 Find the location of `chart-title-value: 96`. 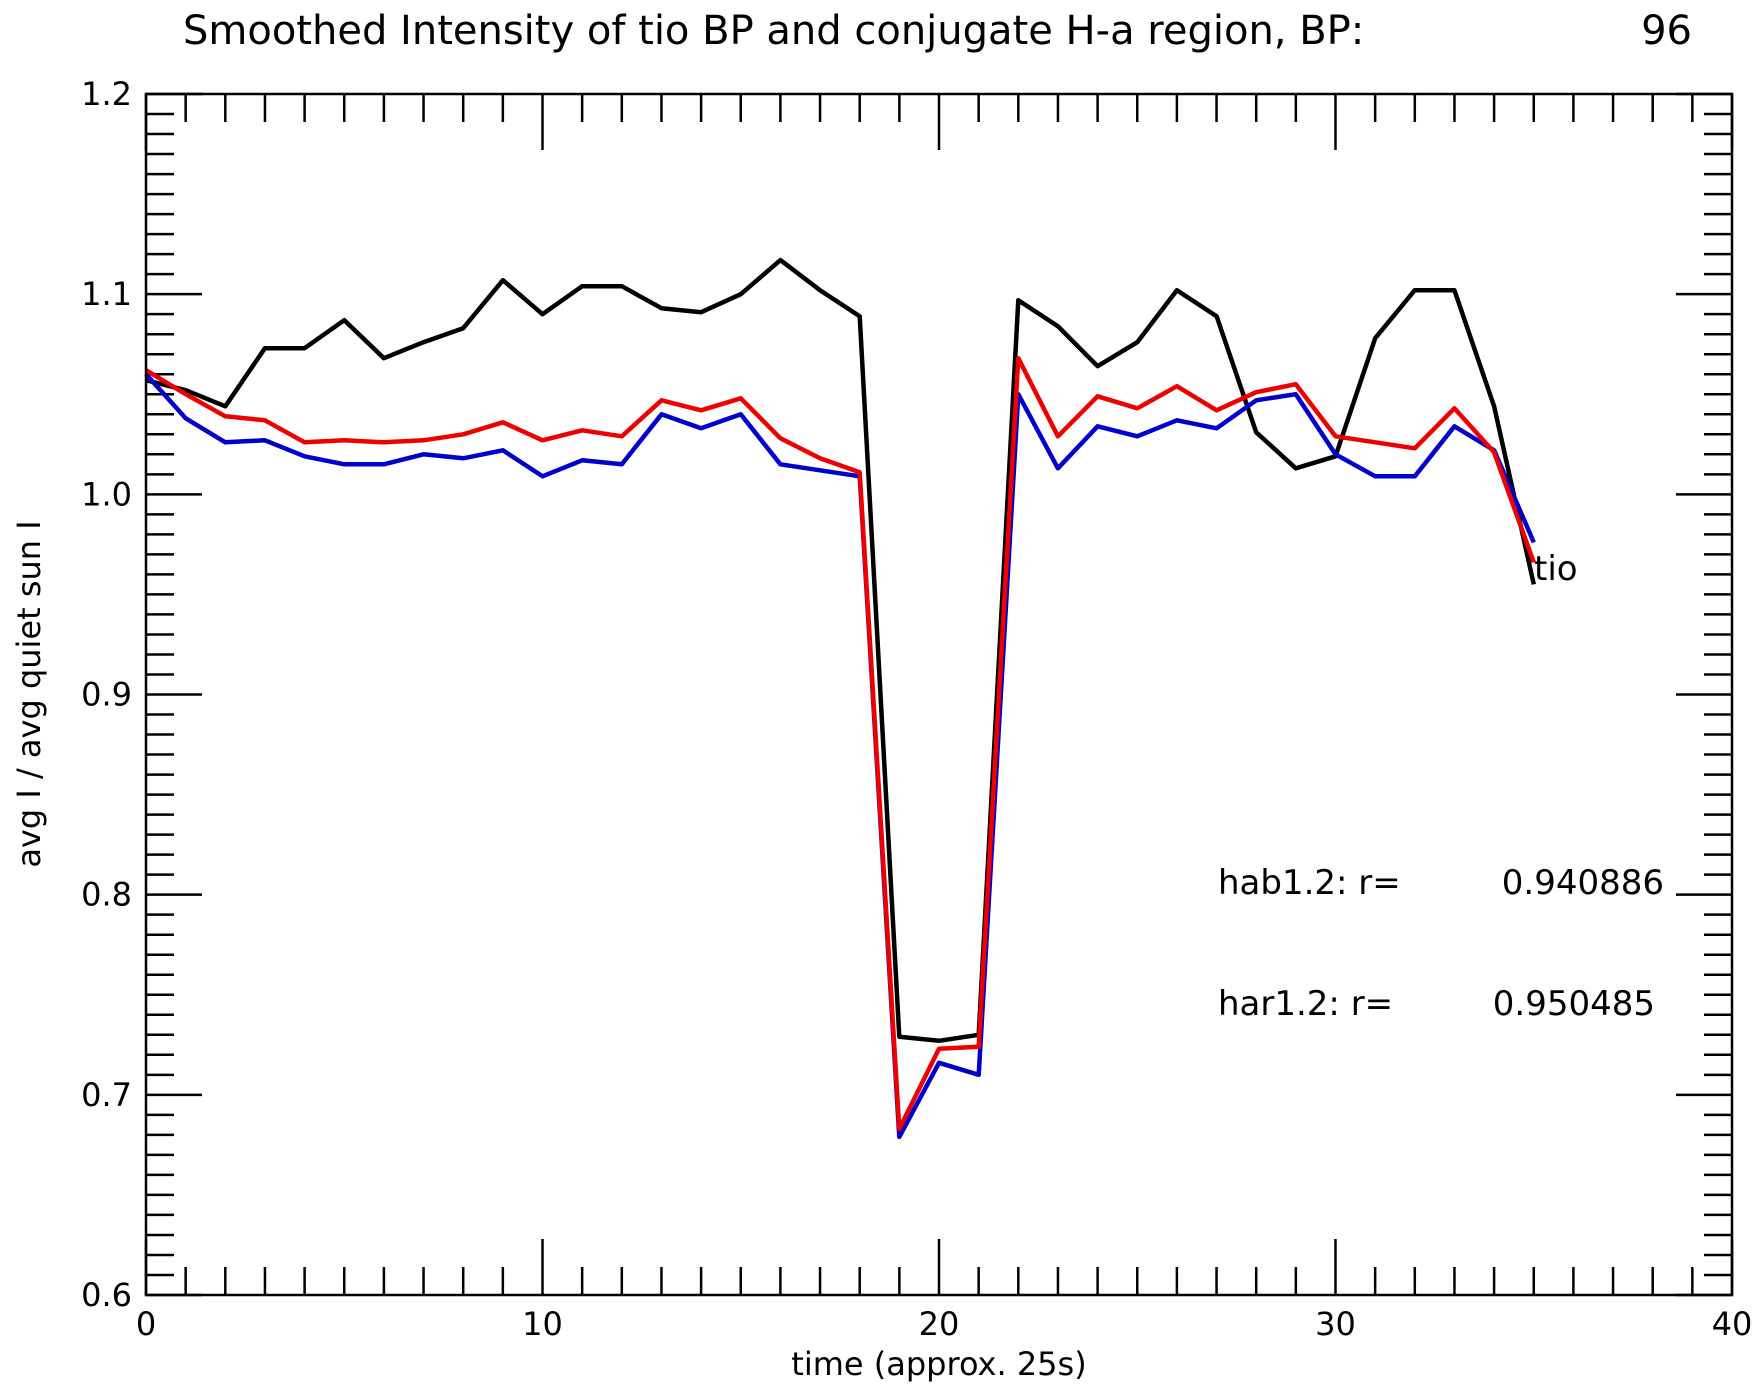

chart-title-value: 96 is located at coordinates (1666, 31).